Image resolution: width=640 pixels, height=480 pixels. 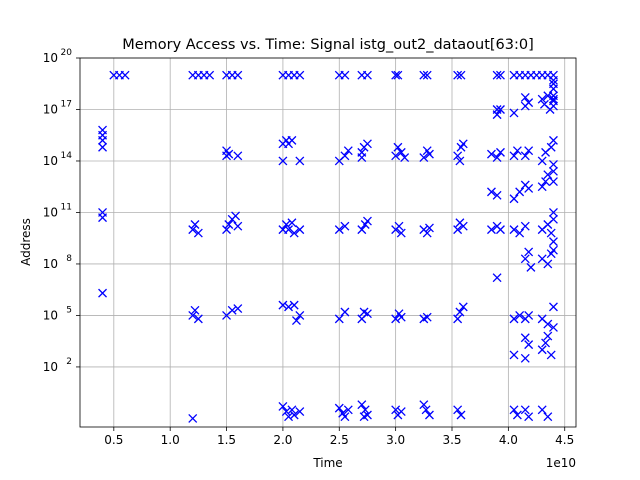 What do you see at coordinates (69, 362) in the screenshot?
I see `y-tick-exponent: 2` at bounding box center [69, 362].